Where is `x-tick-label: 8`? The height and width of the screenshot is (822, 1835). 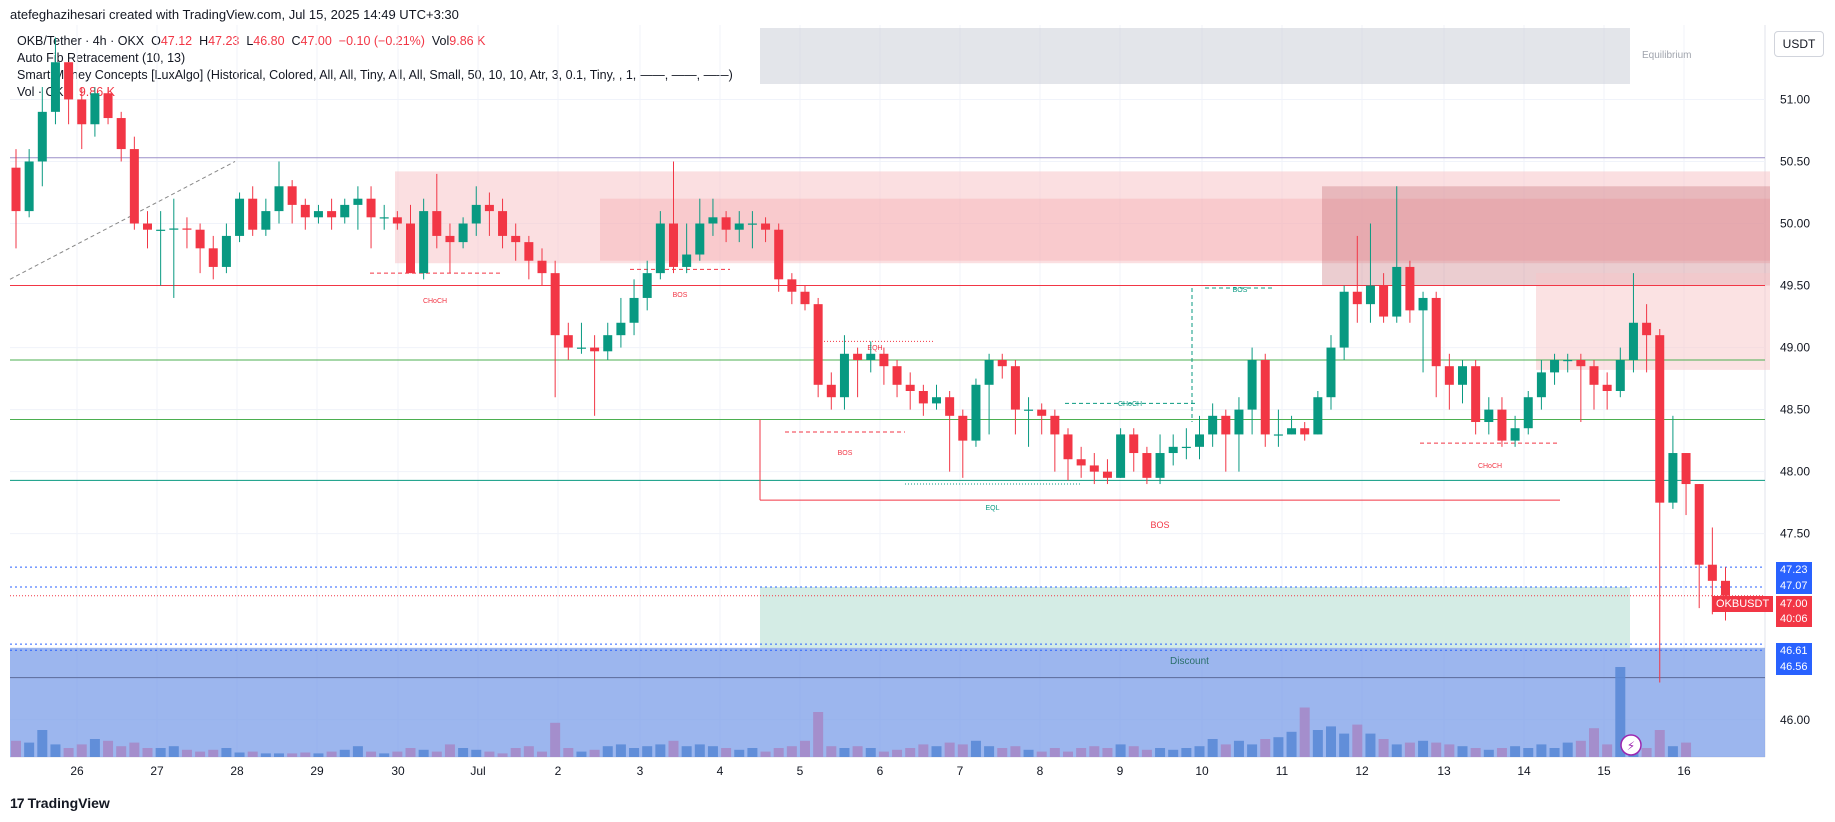
x-tick-label: 8 is located at coordinates (1040, 771).